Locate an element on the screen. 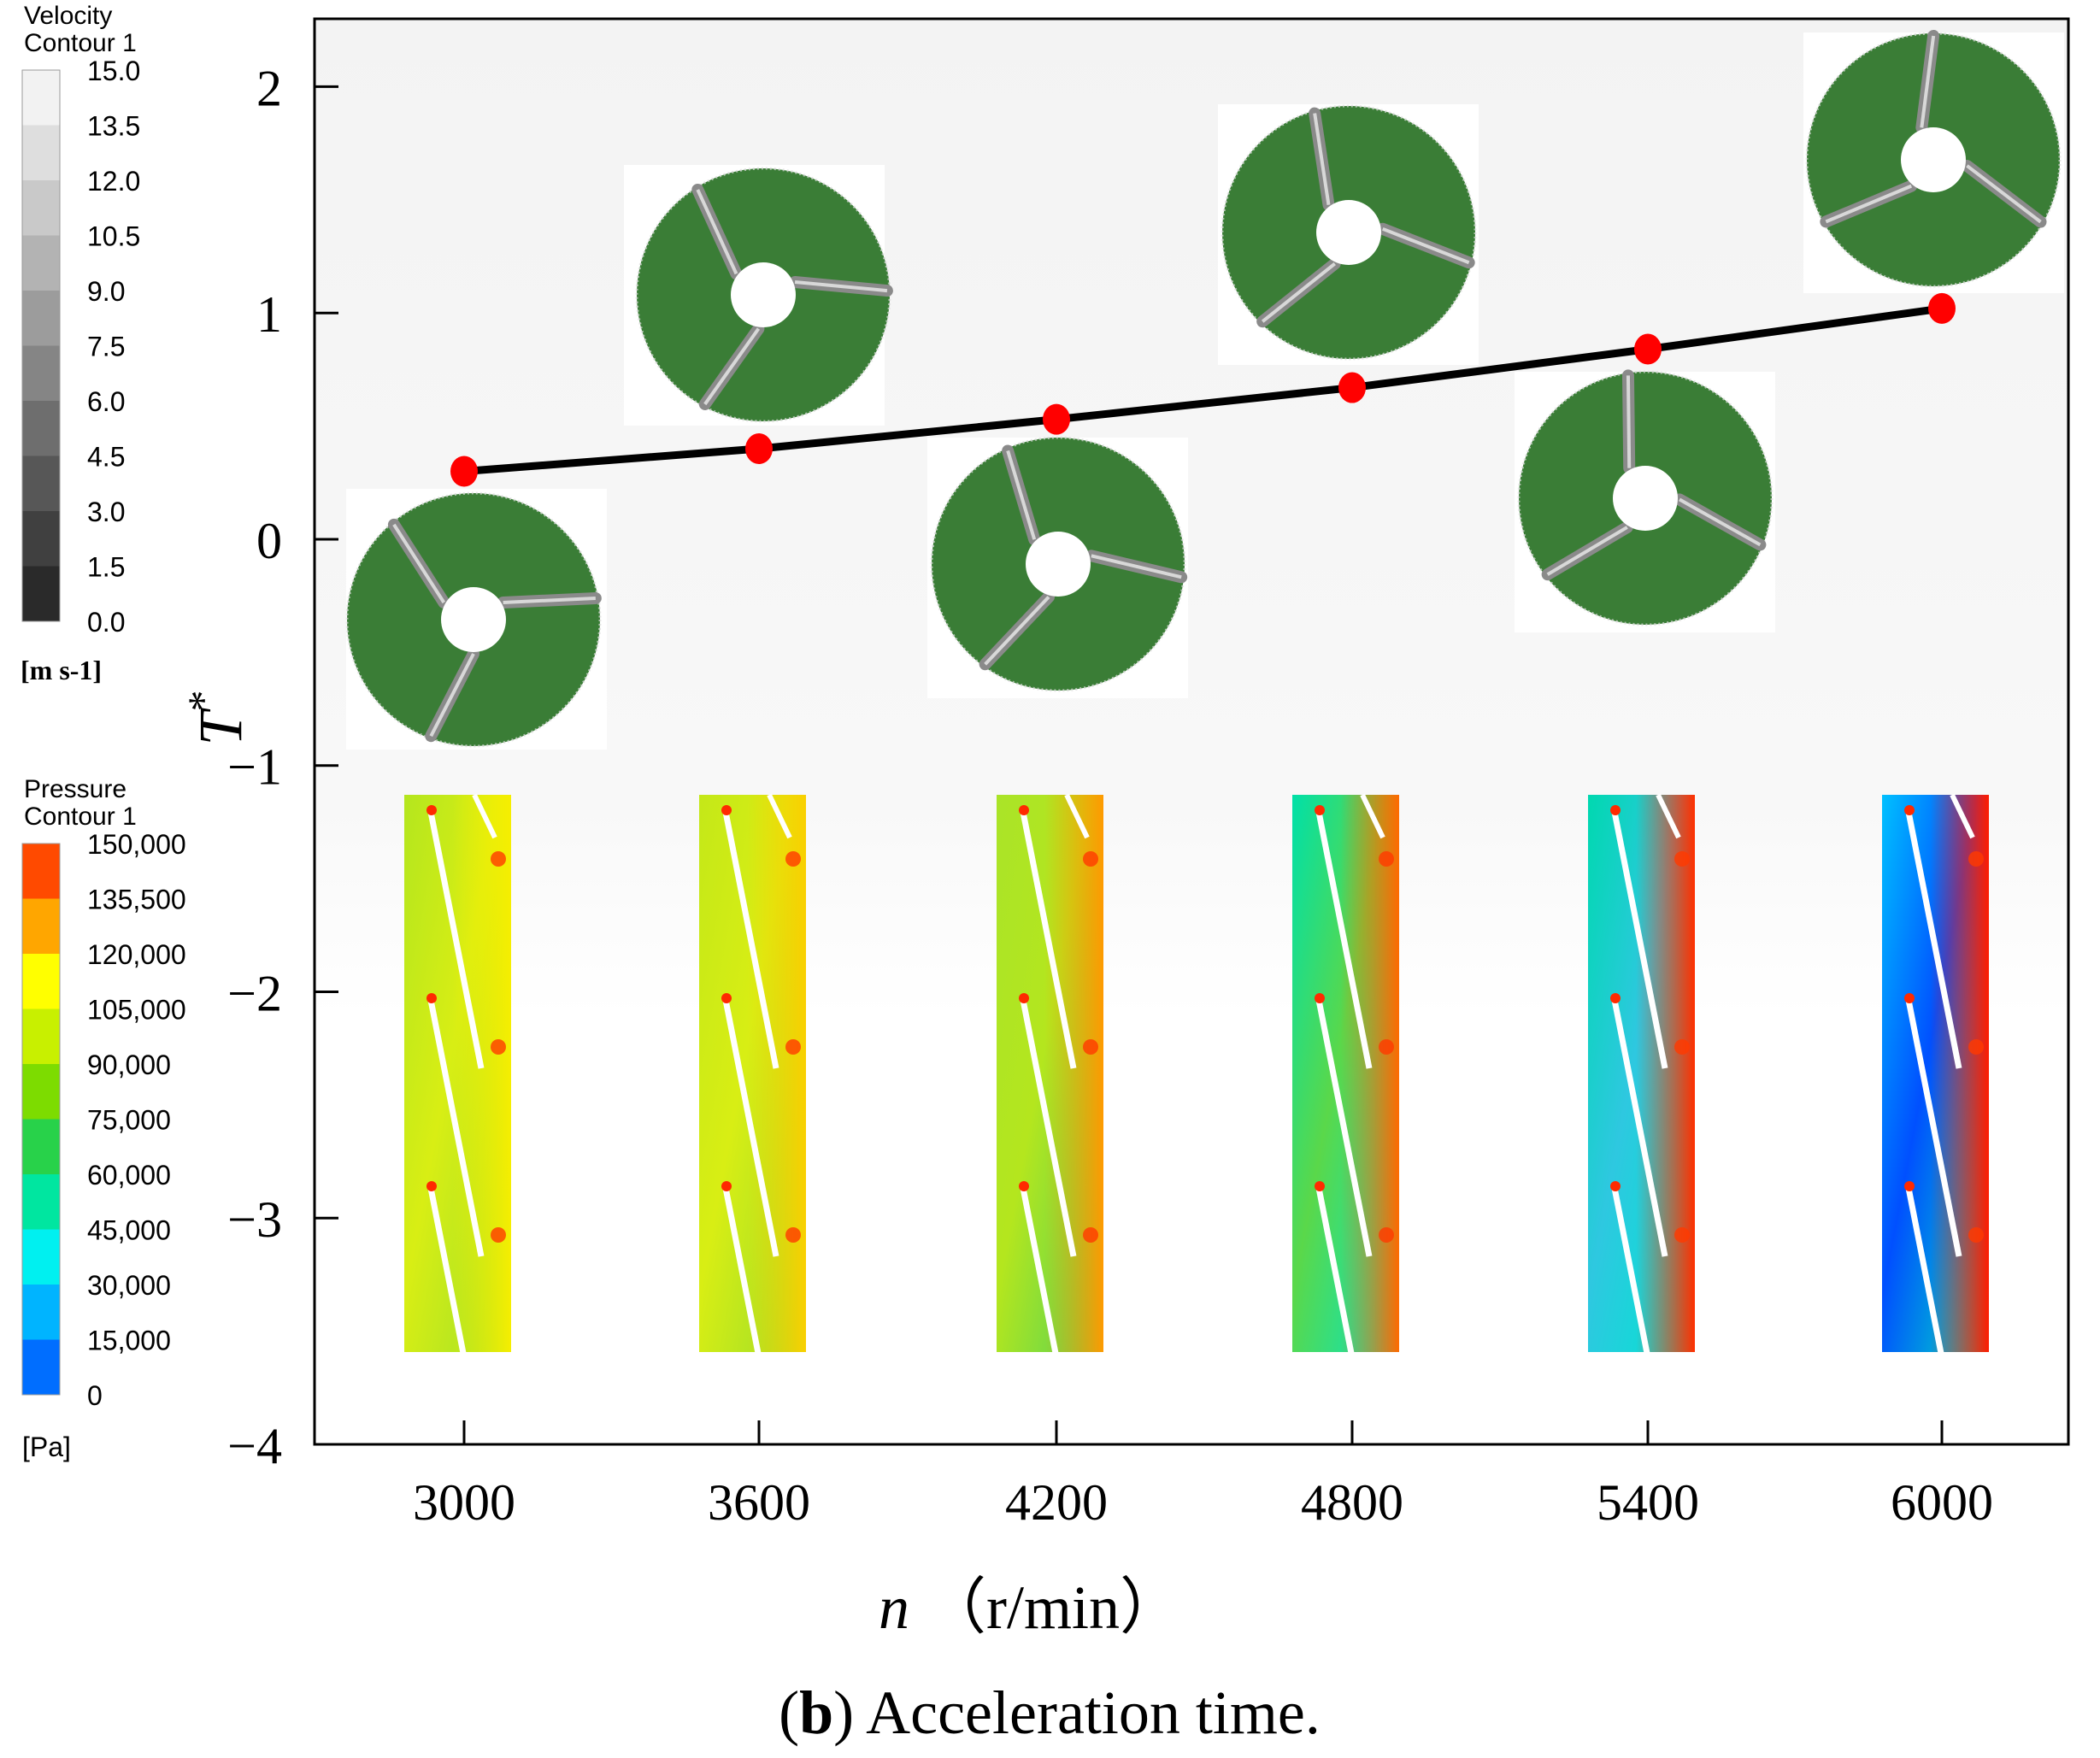 Image resolution: width=2100 pixels, height=1758 pixels. y-tick-label: 0 is located at coordinates (269, 541).